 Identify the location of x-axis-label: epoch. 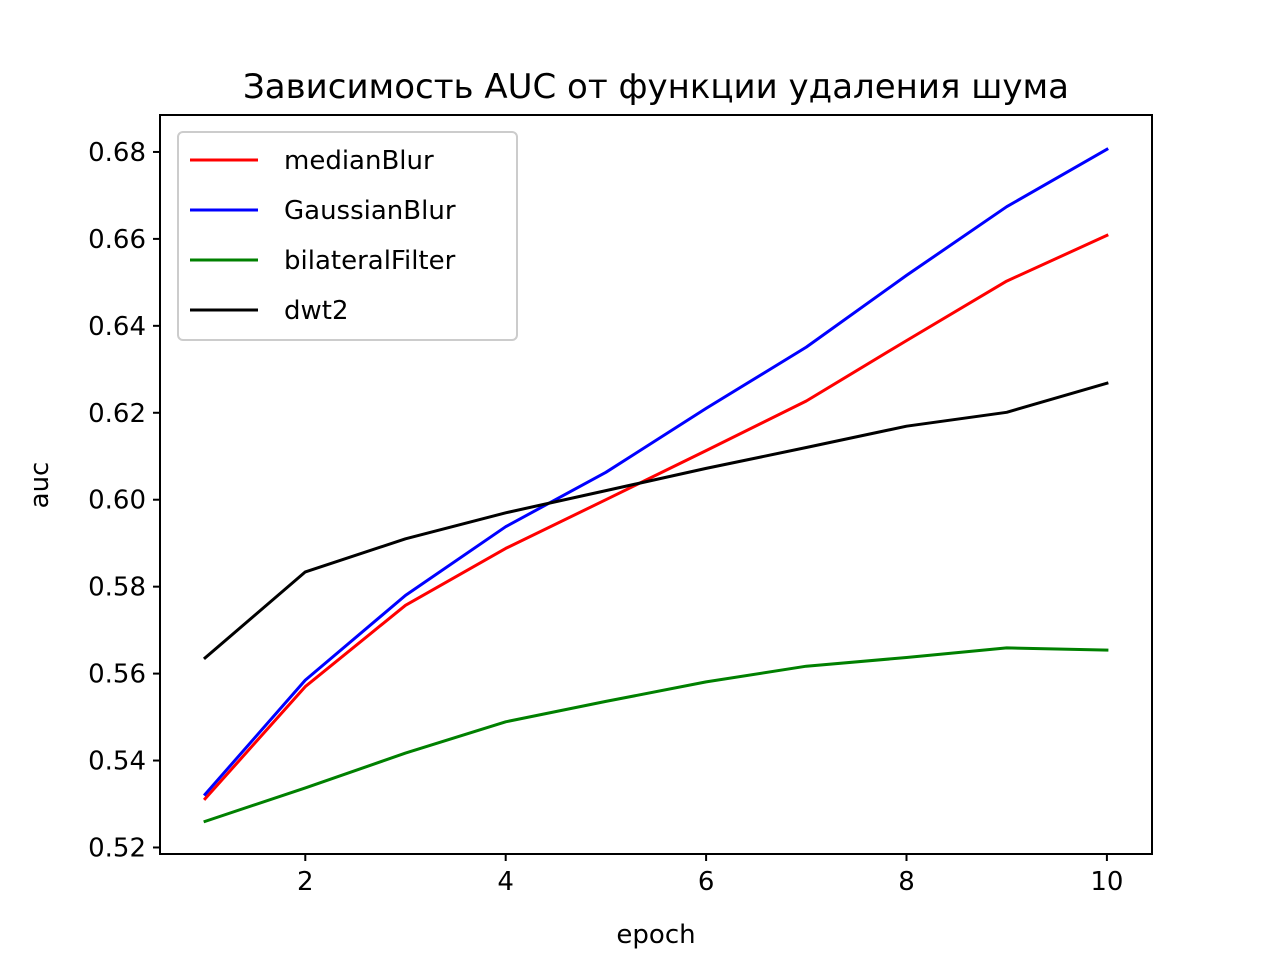
(655, 935).